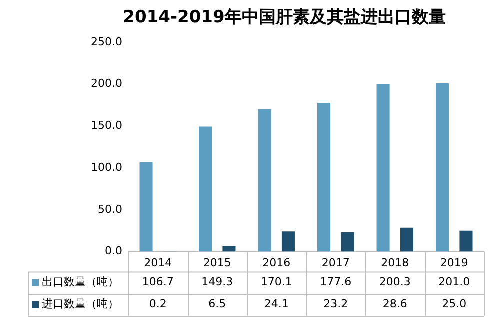  What do you see at coordinates (106, 125) in the screenshot?
I see `y-tick-label: 150.0` at bounding box center [106, 125].